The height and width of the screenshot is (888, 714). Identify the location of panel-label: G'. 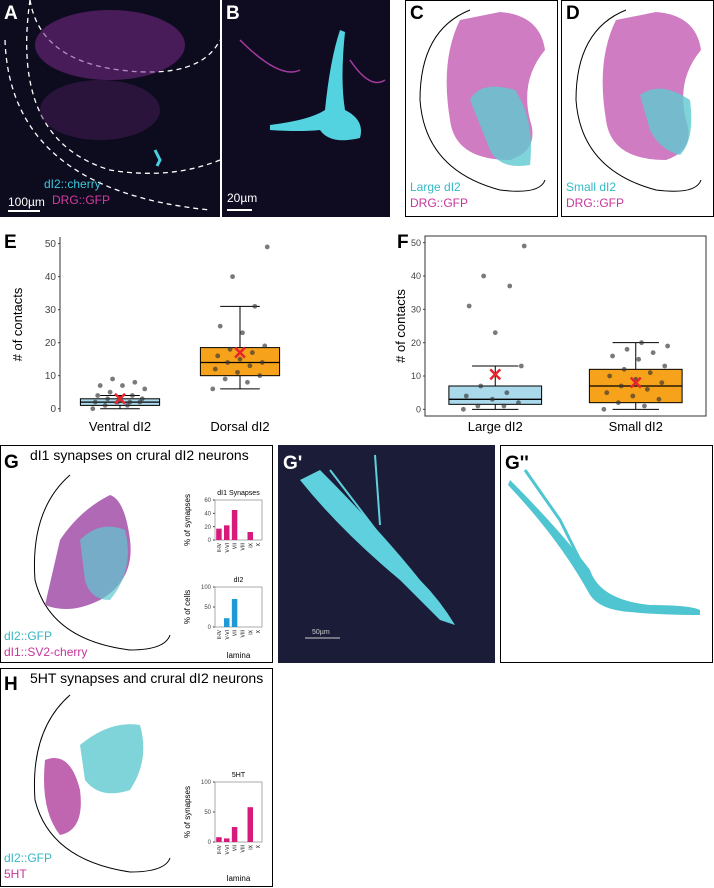
(292, 463).